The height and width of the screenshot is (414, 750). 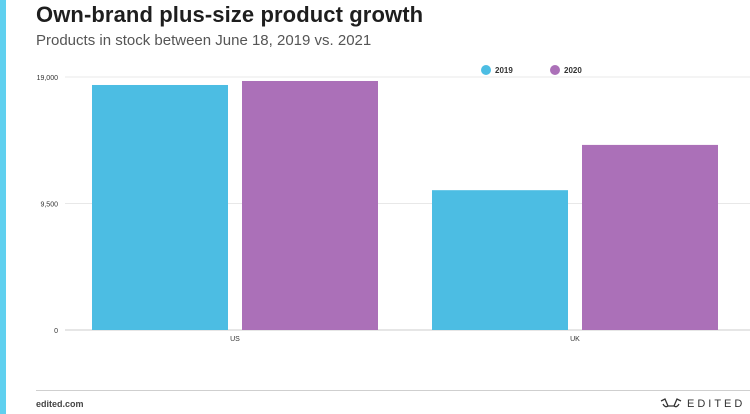 I want to click on logo-text: EDITED, so click(x=716, y=404).